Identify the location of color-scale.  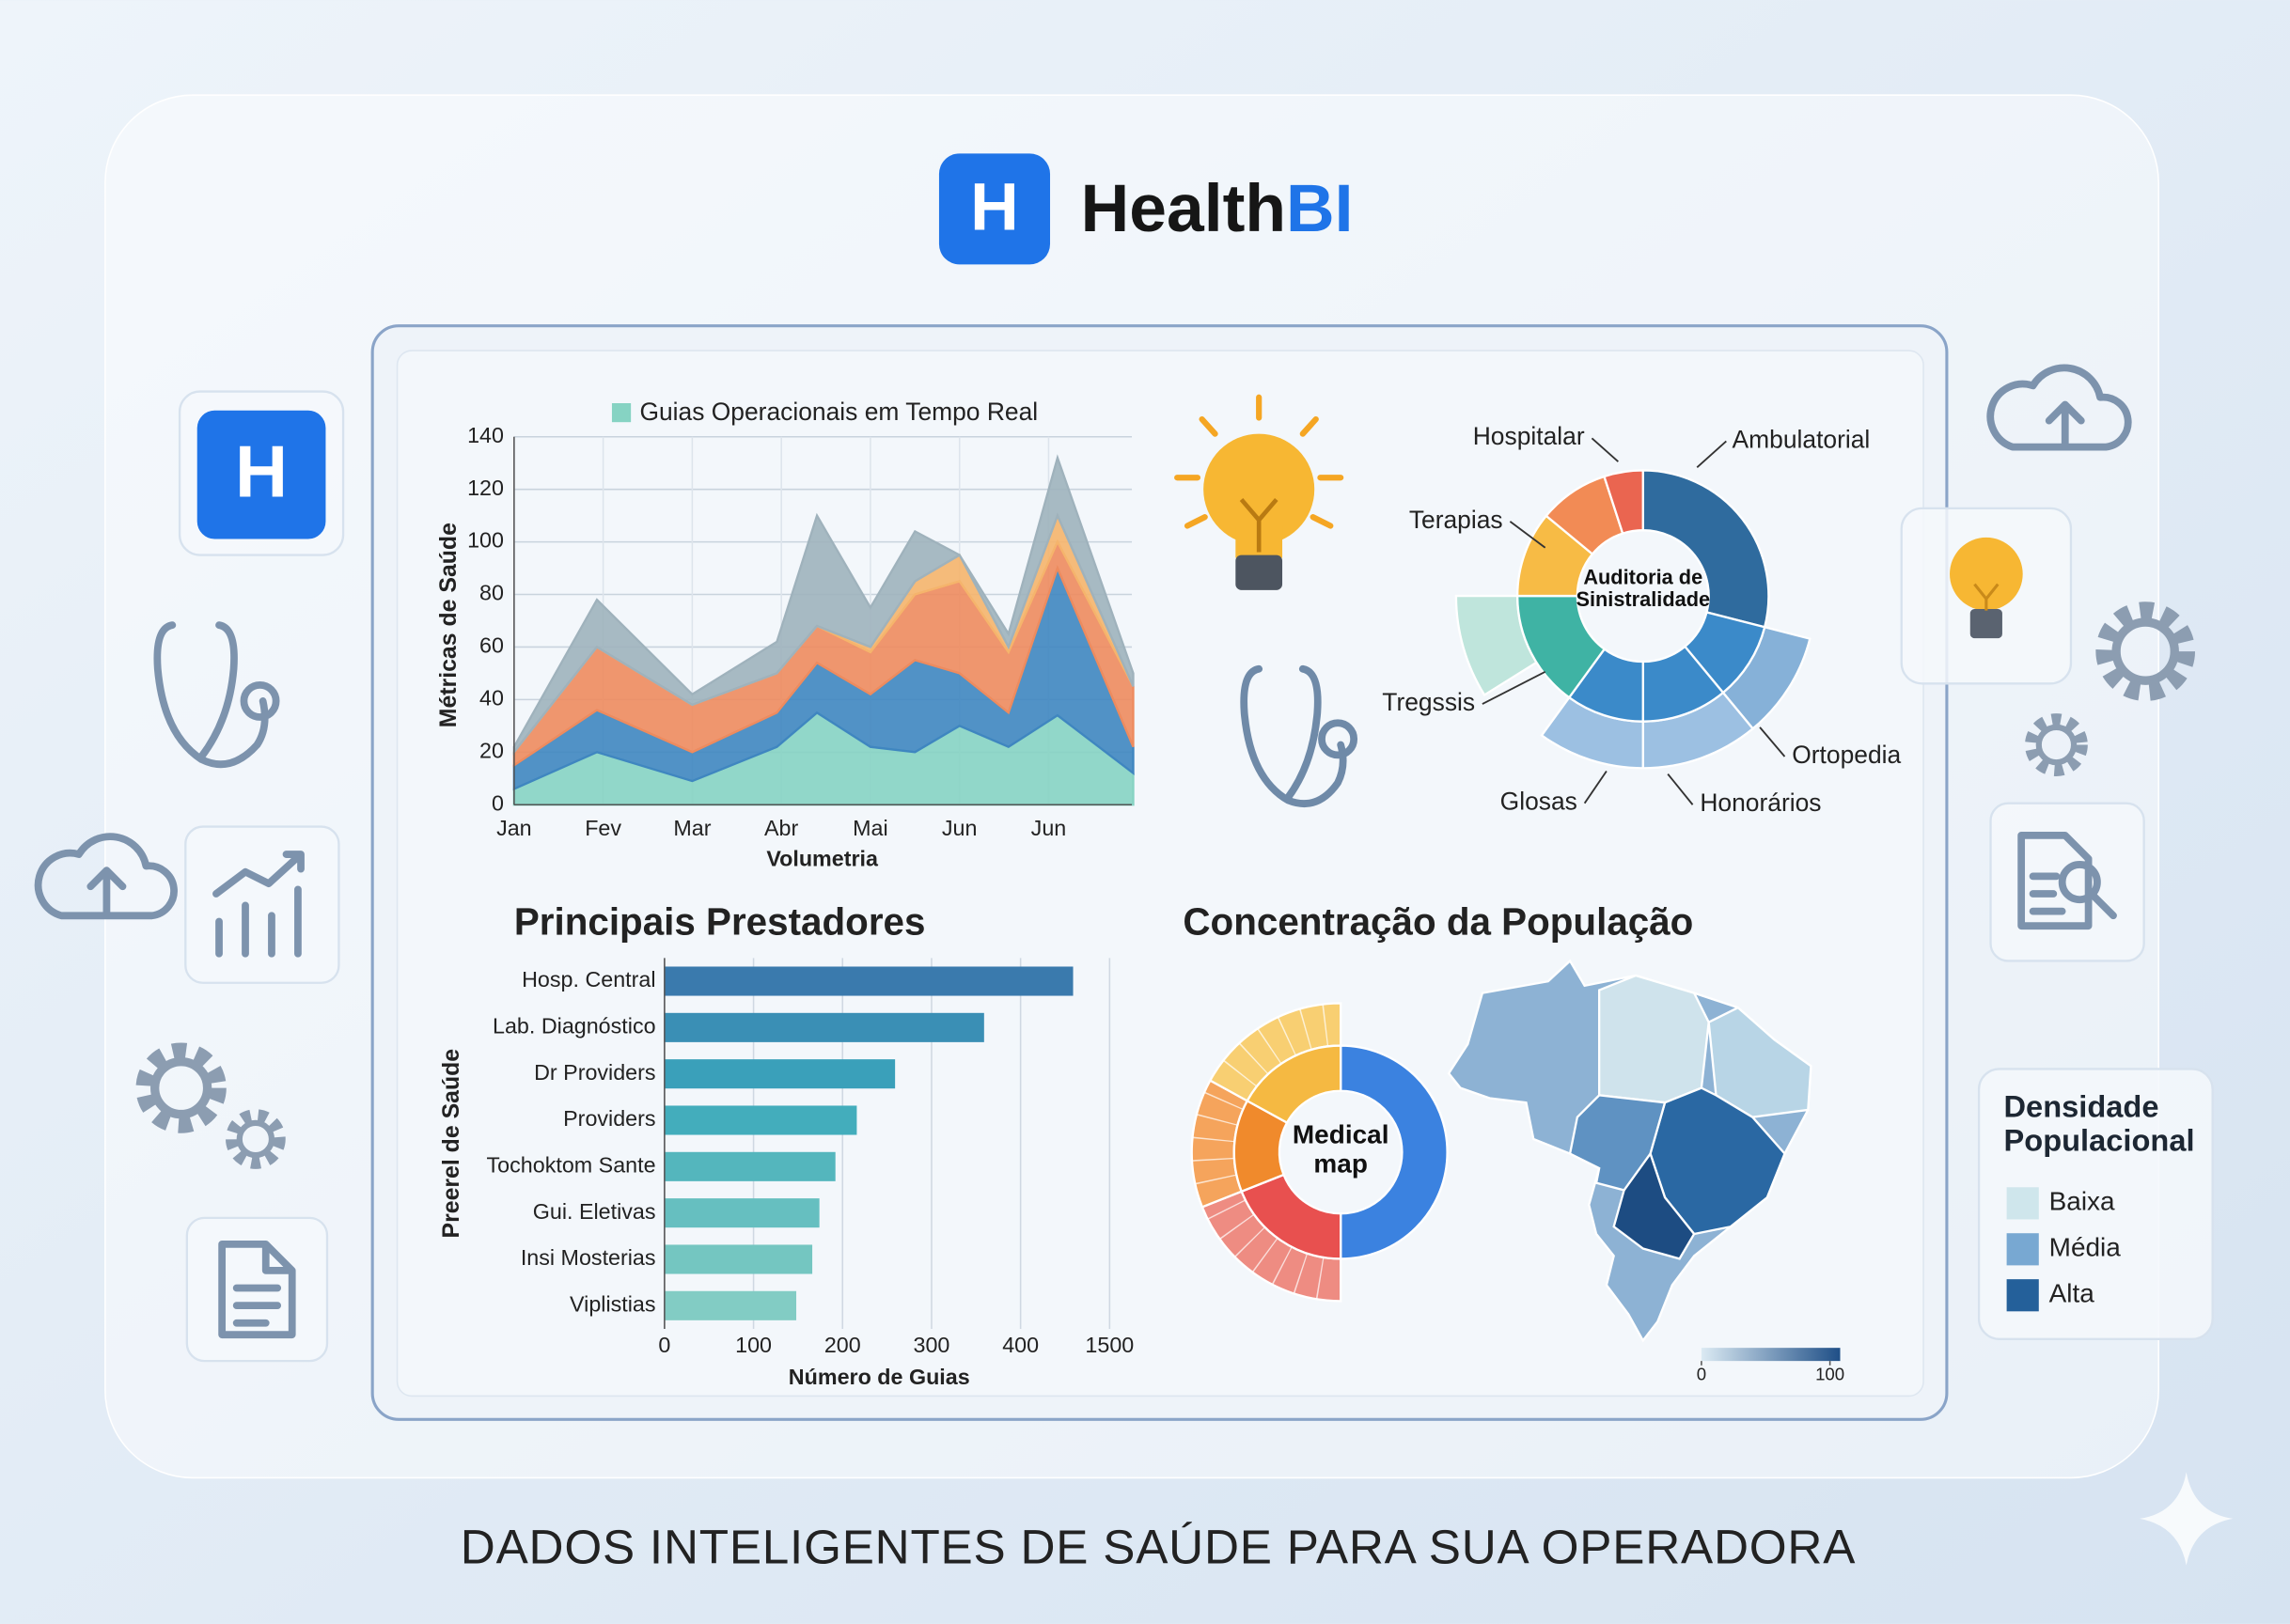
(1771, 1355).